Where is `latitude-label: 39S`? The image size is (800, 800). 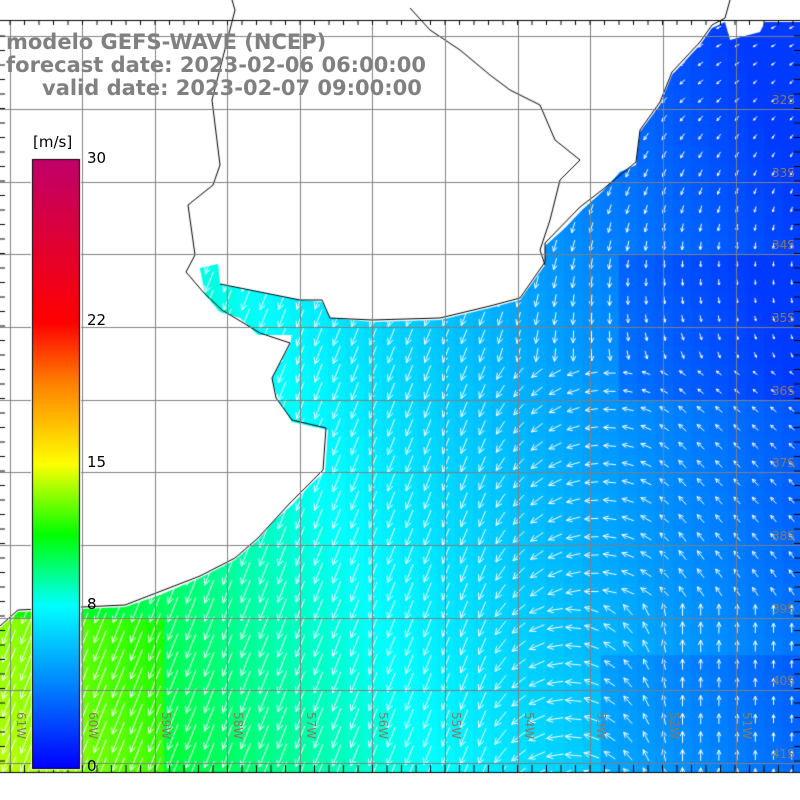 latitude-label: 39S is located at coordinates (783, 609).